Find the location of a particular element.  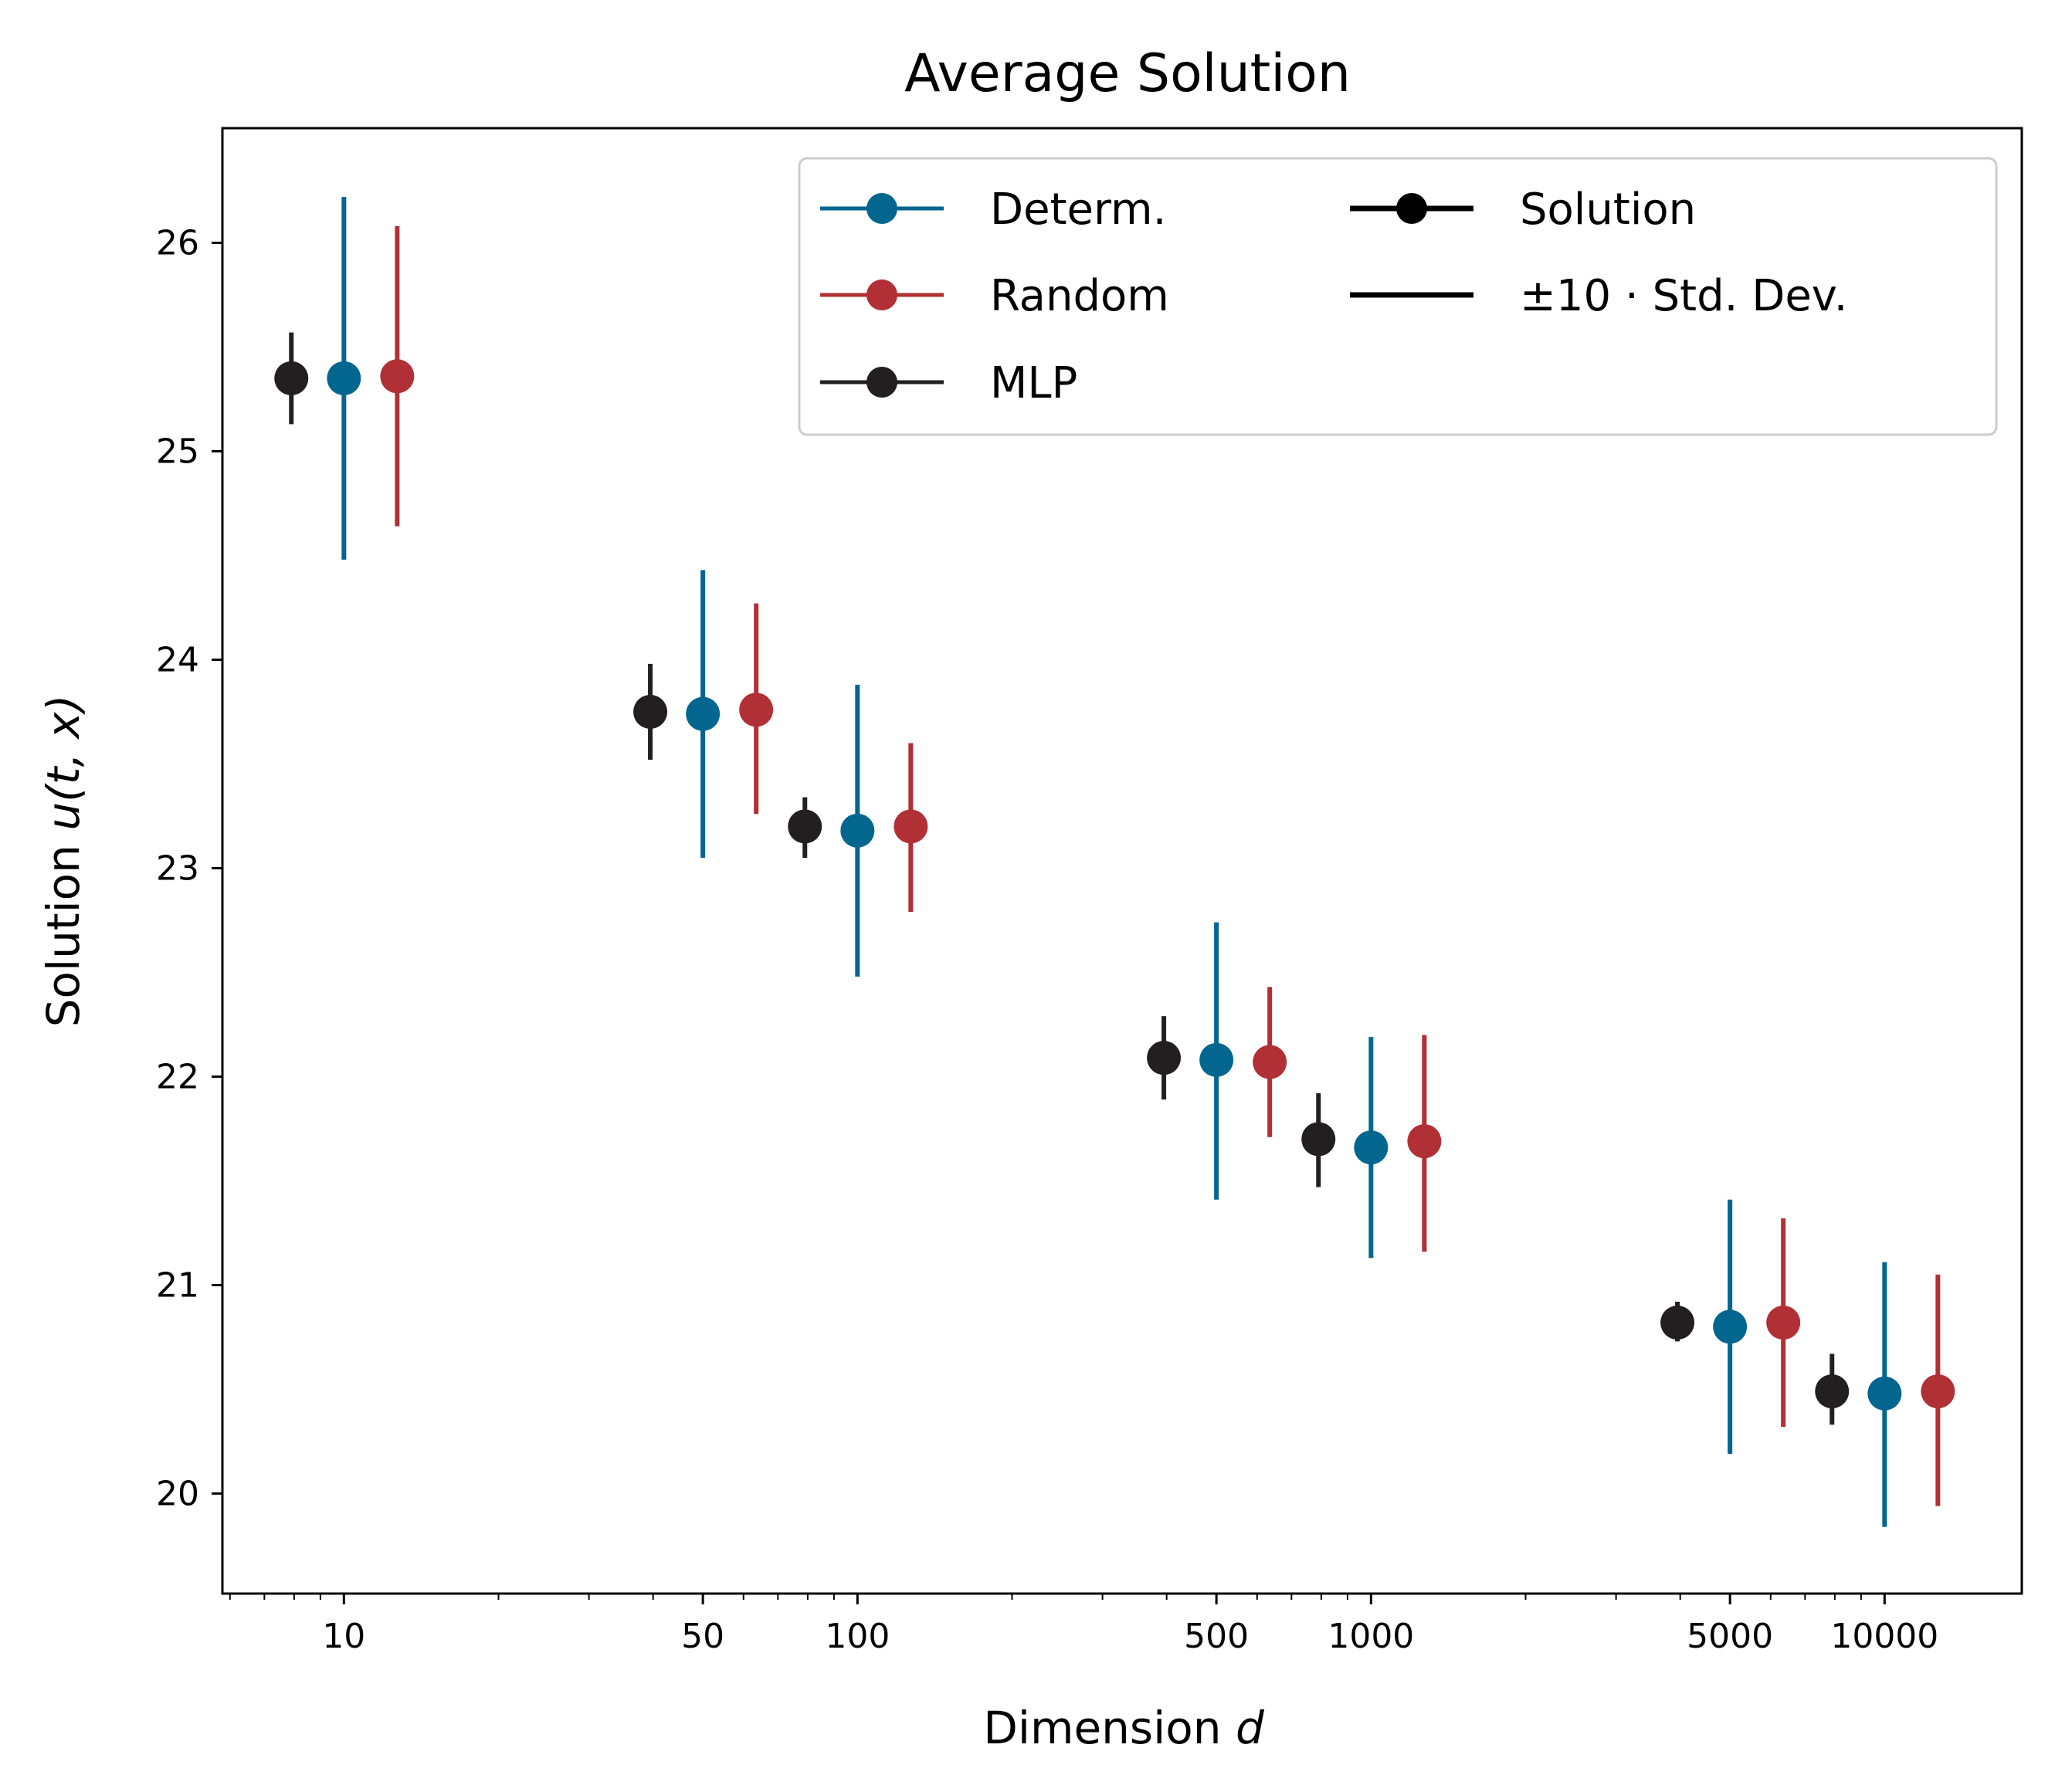

y-tick-label: 24 is located at coordinates (177, 659).